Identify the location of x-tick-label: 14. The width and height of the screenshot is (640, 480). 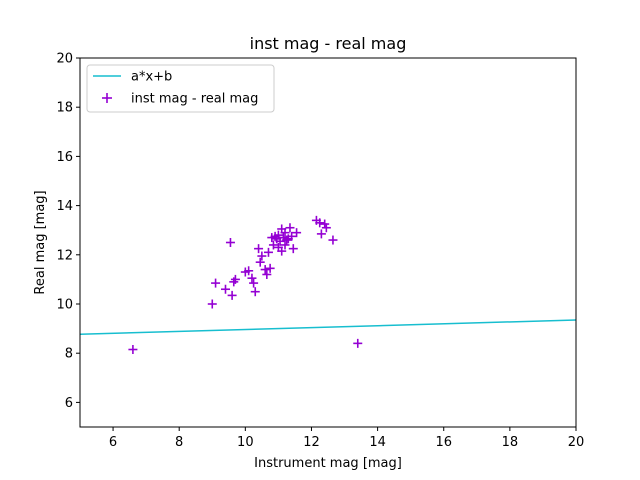
(377, 442).